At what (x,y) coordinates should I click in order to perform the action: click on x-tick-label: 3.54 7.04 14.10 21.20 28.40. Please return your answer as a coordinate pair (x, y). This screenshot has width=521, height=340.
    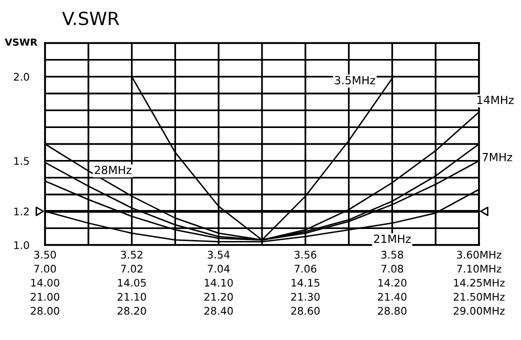
    Looking at the image, I should click on (218, 282).